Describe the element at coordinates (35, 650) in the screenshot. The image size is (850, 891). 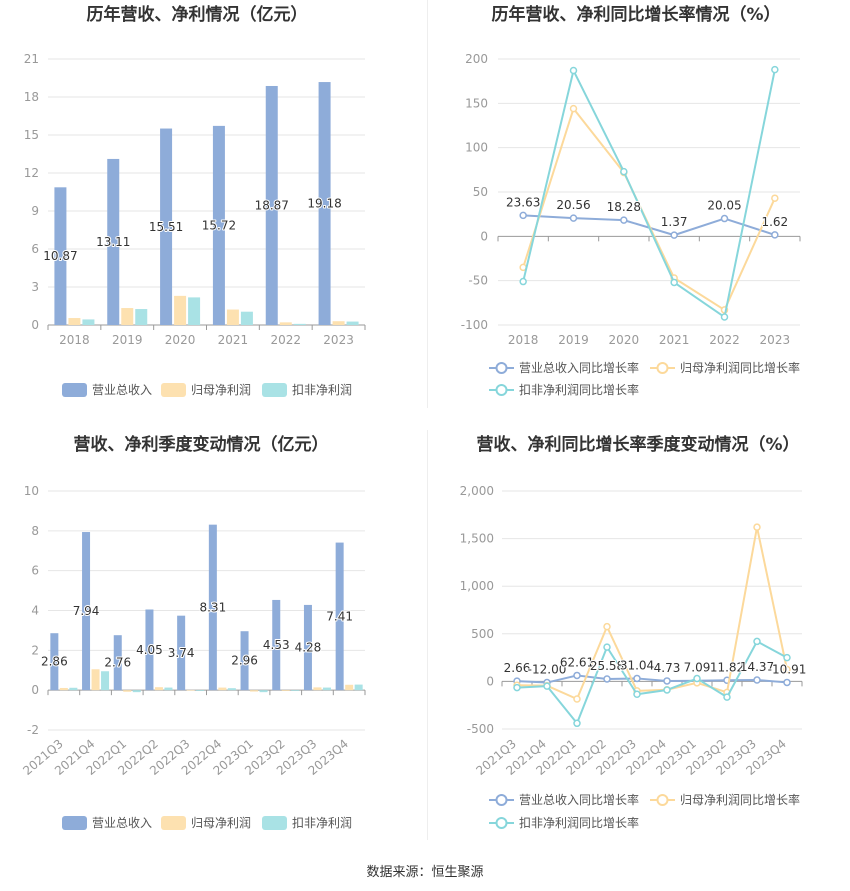
I see `y-tick-label: 2` at that location.